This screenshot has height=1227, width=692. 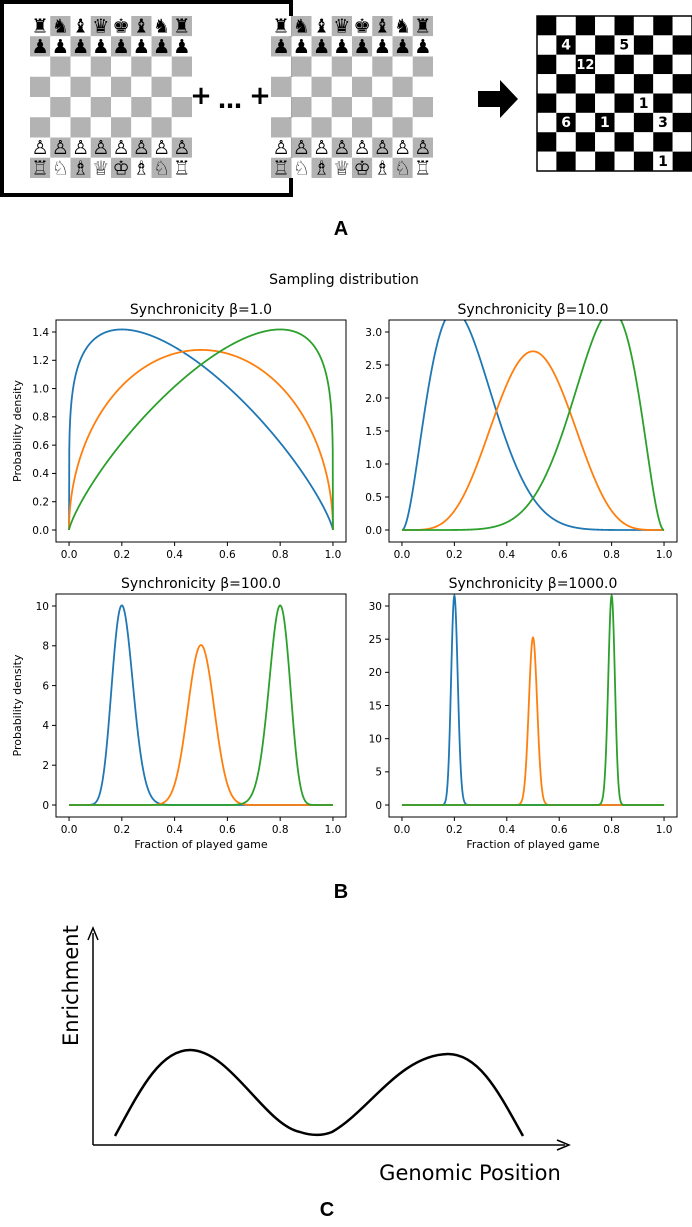 I want to click on y-tick-label: 8, so click(x=45, y=647).